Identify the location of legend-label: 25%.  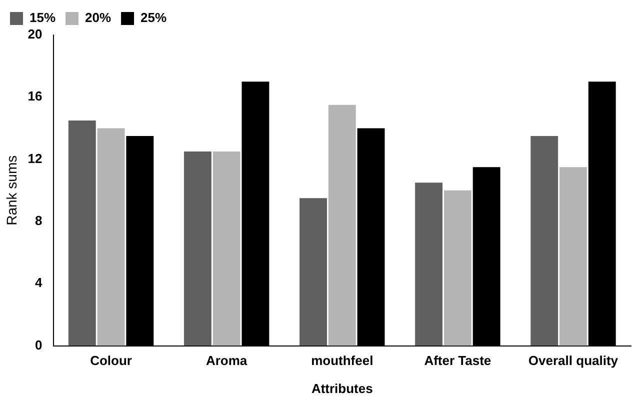
(153, 18).